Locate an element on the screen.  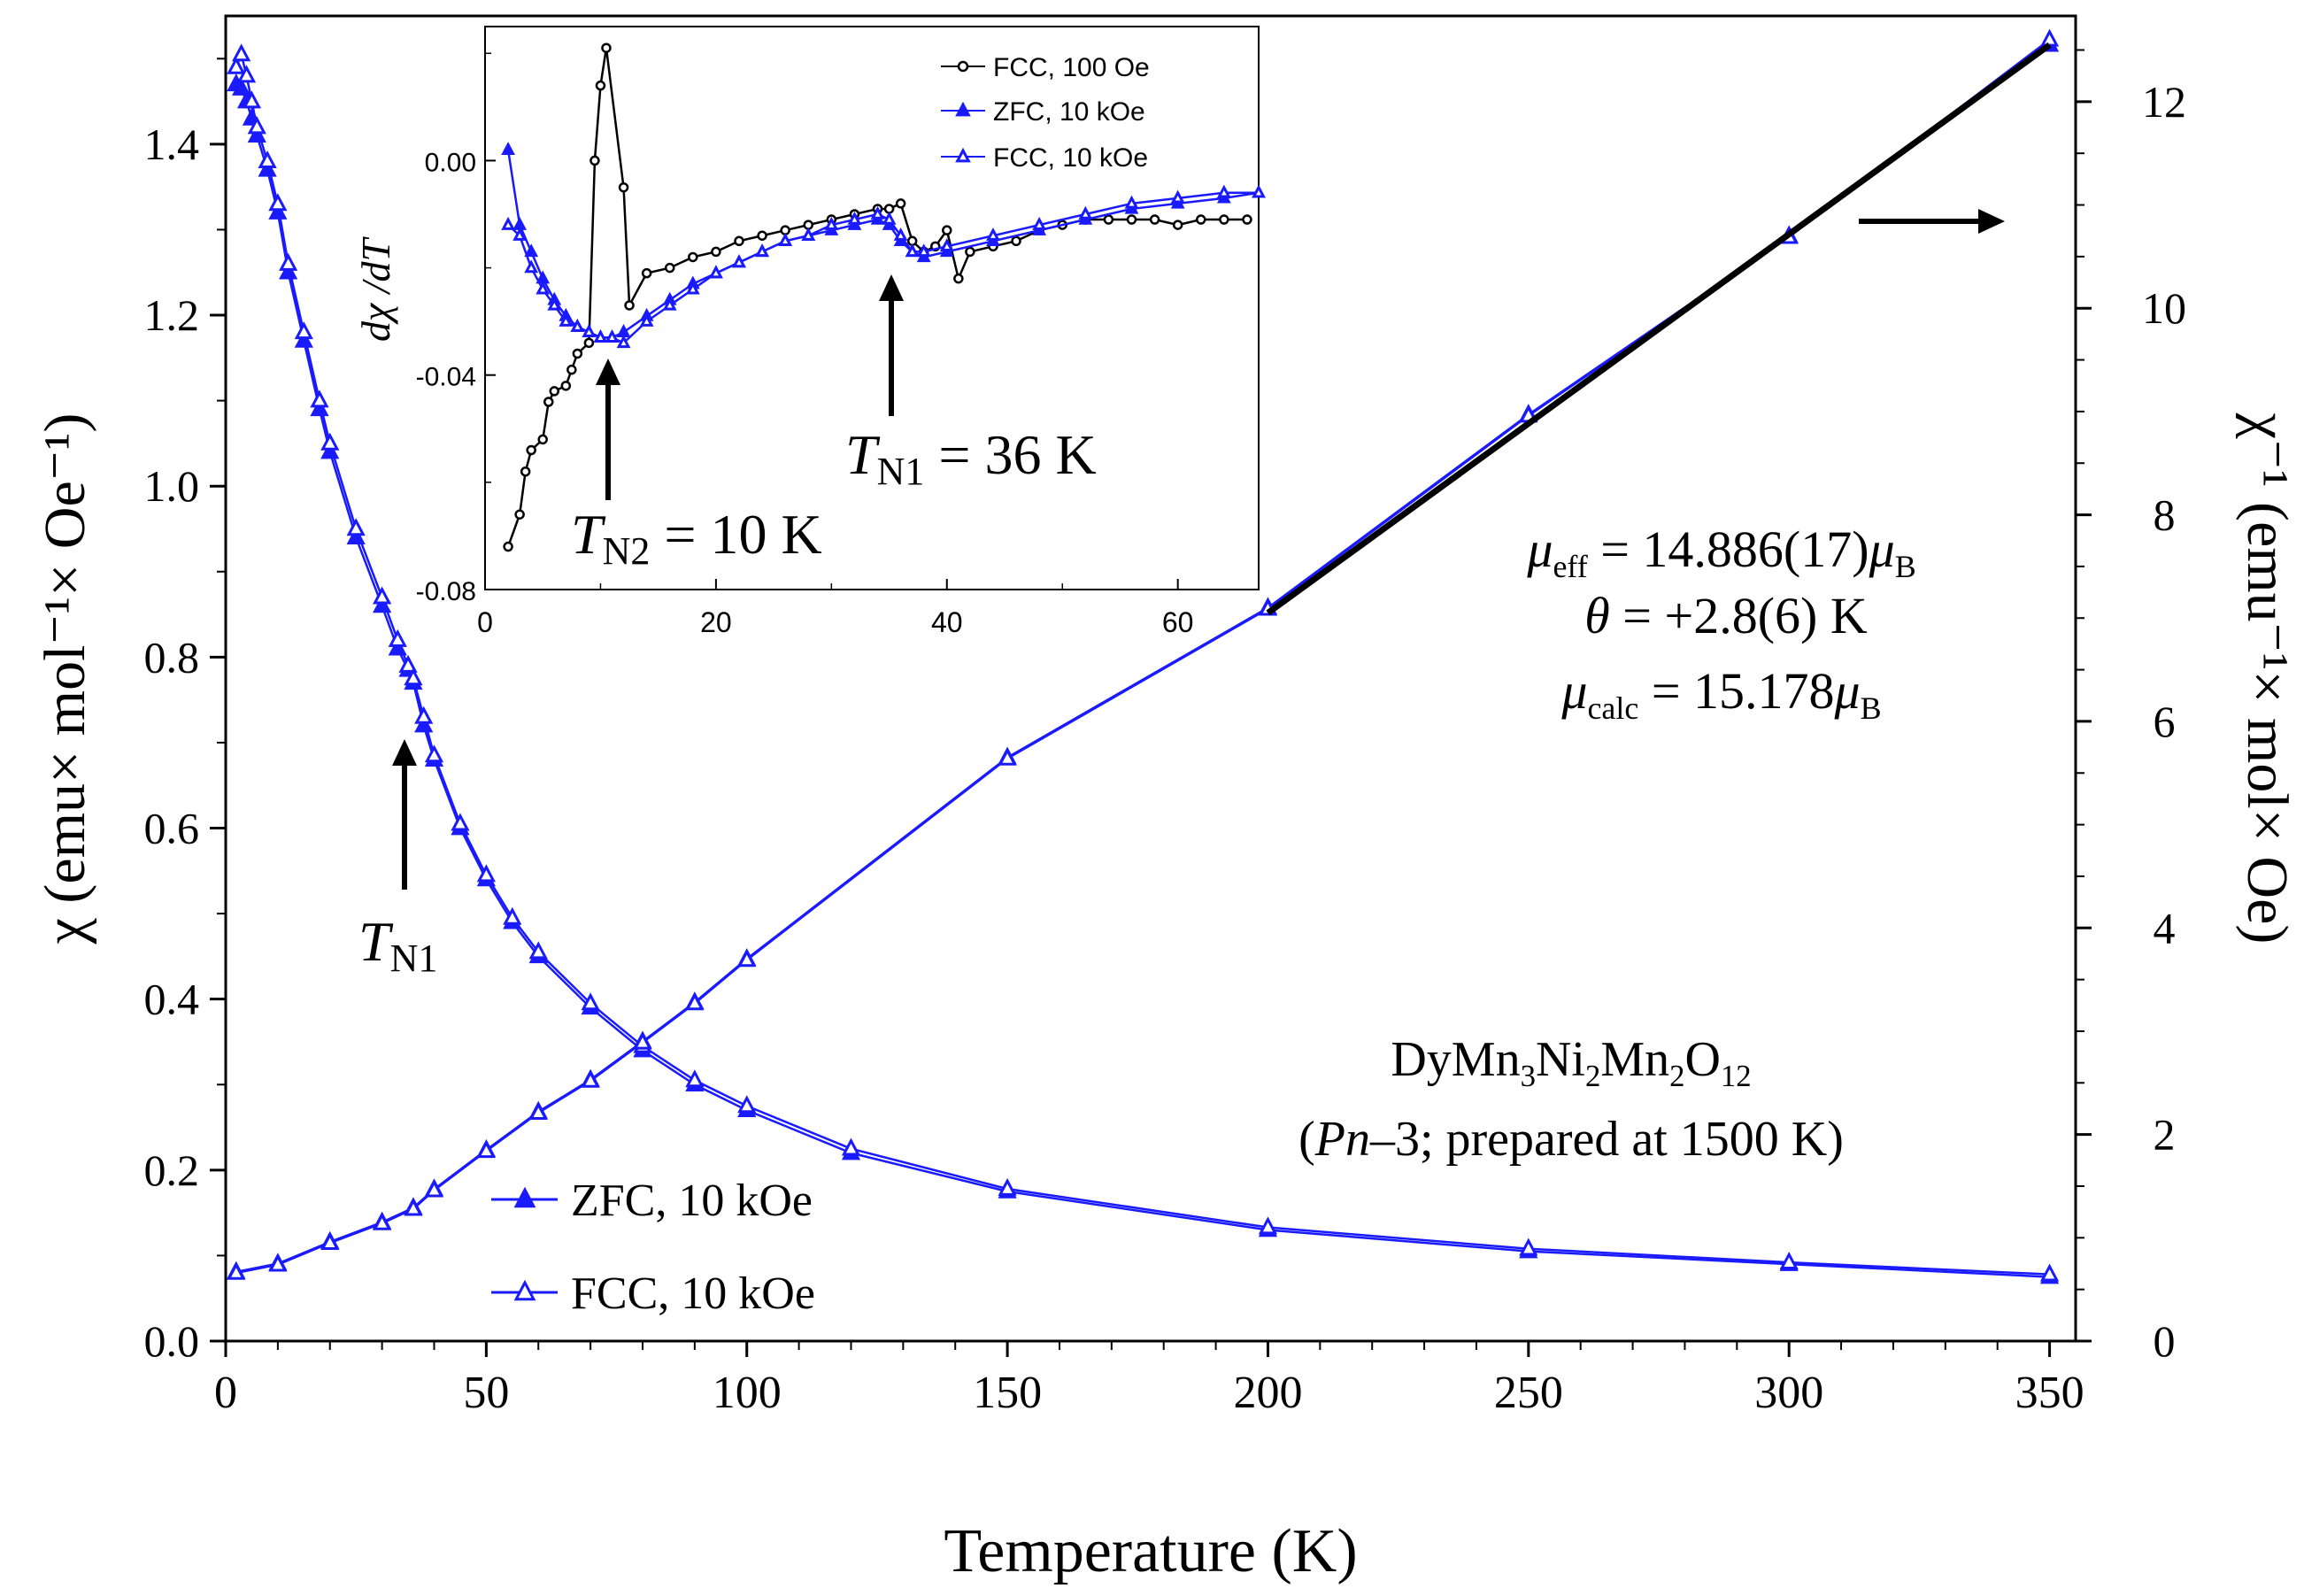
series-line is located at coordinates (883, 267).